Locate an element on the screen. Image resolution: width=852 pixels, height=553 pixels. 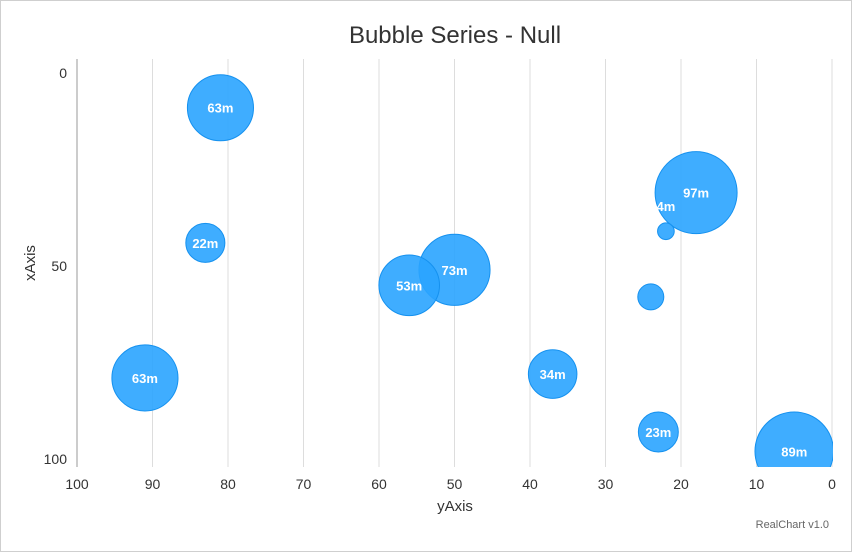
bubble-label: 97m is located at coordinates (696, 193).